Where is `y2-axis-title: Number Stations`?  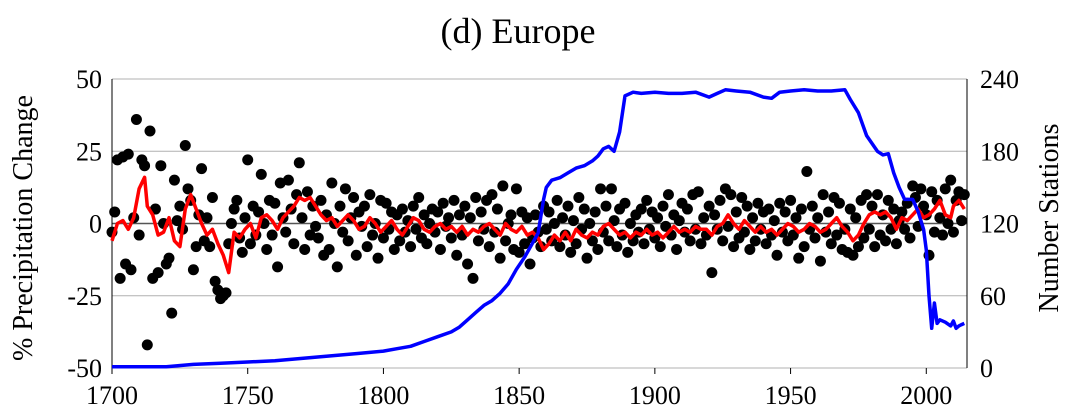
y2-axis-title: Number Stations is located at coordinates (1049, 218).